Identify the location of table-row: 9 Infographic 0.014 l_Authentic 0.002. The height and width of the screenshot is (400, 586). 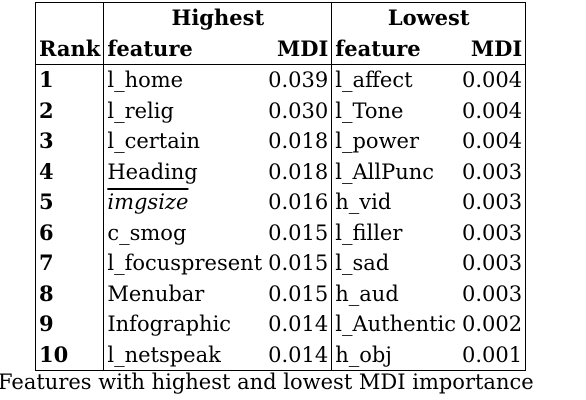
(280, 324).